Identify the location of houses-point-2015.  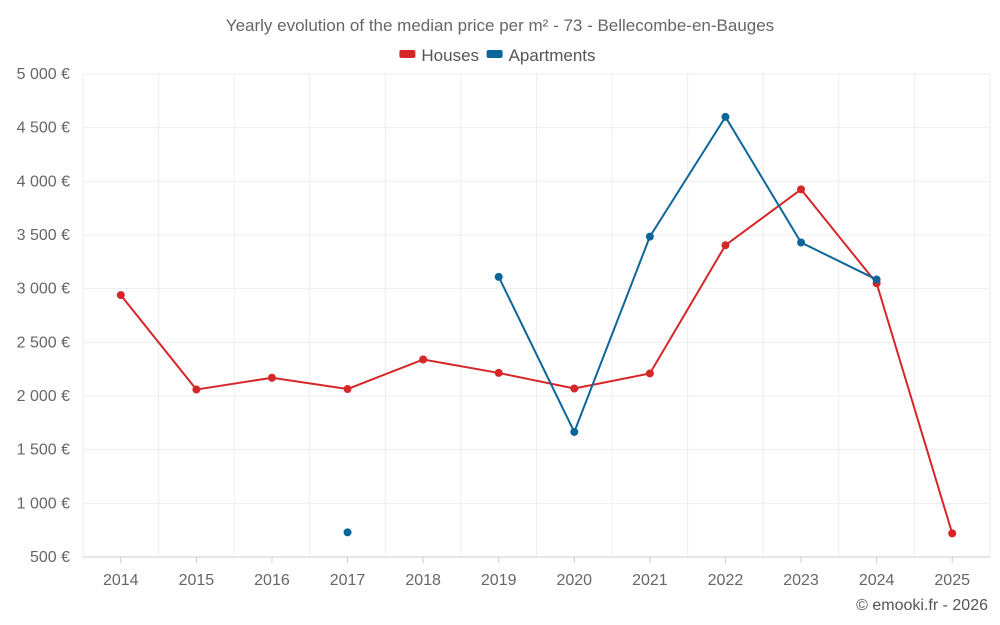
(196, 389).